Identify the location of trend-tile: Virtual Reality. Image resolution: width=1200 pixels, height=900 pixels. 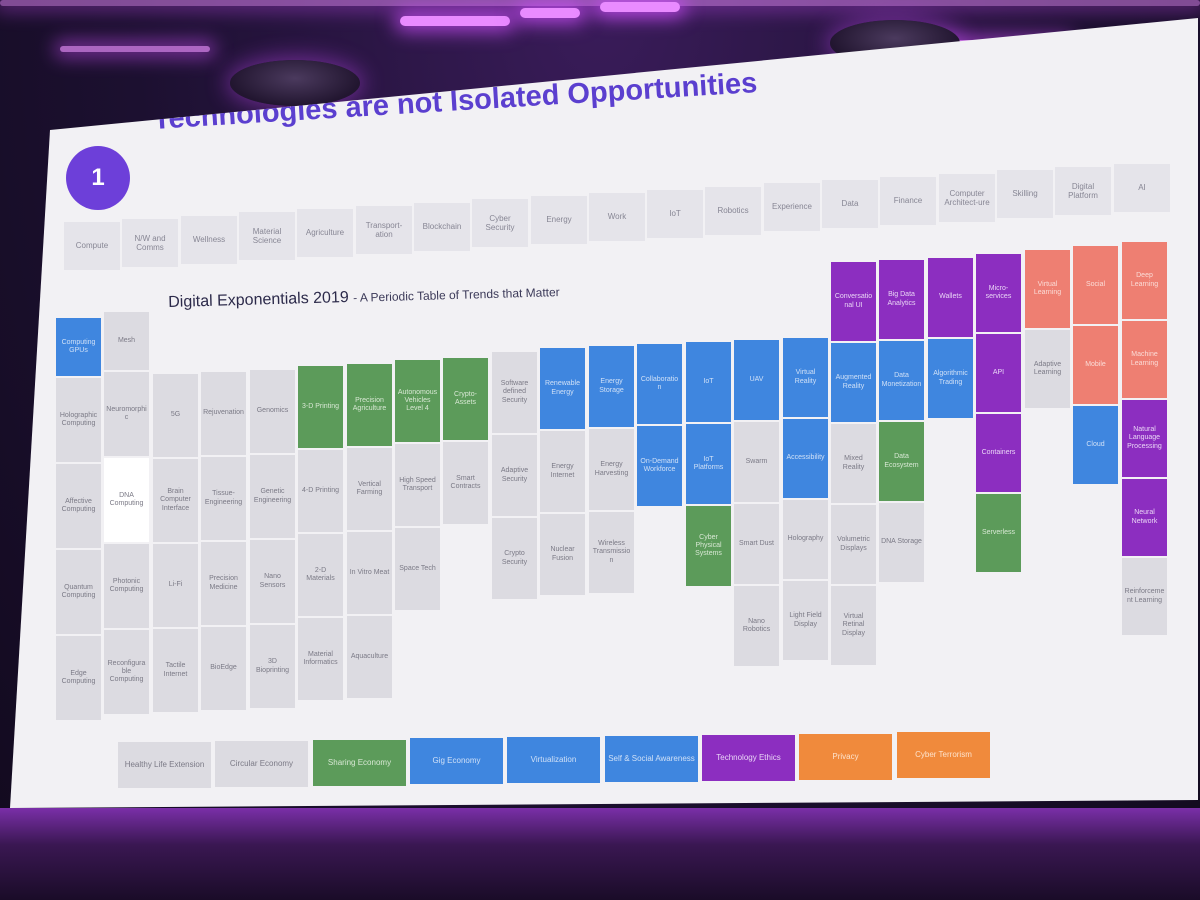
(805, 377).